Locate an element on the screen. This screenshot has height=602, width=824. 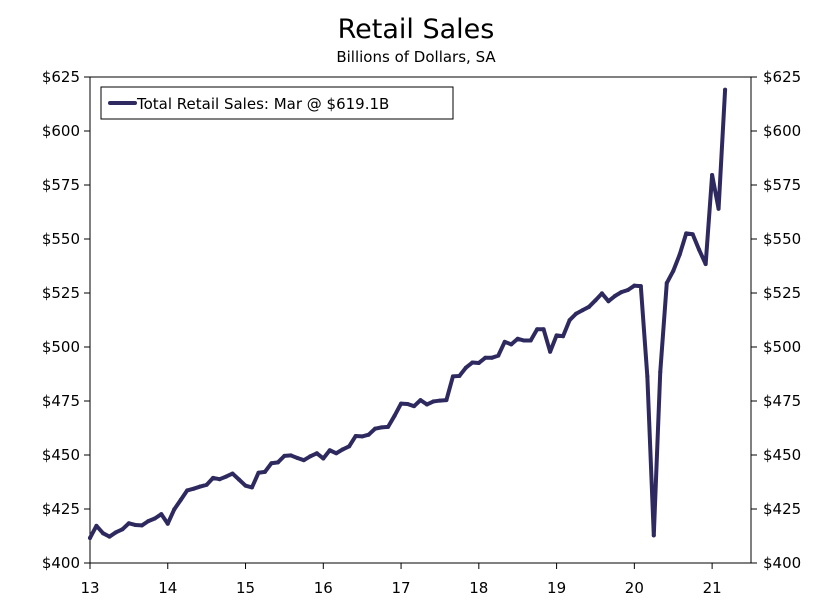
legend-box is located at coordinates (277, 103).